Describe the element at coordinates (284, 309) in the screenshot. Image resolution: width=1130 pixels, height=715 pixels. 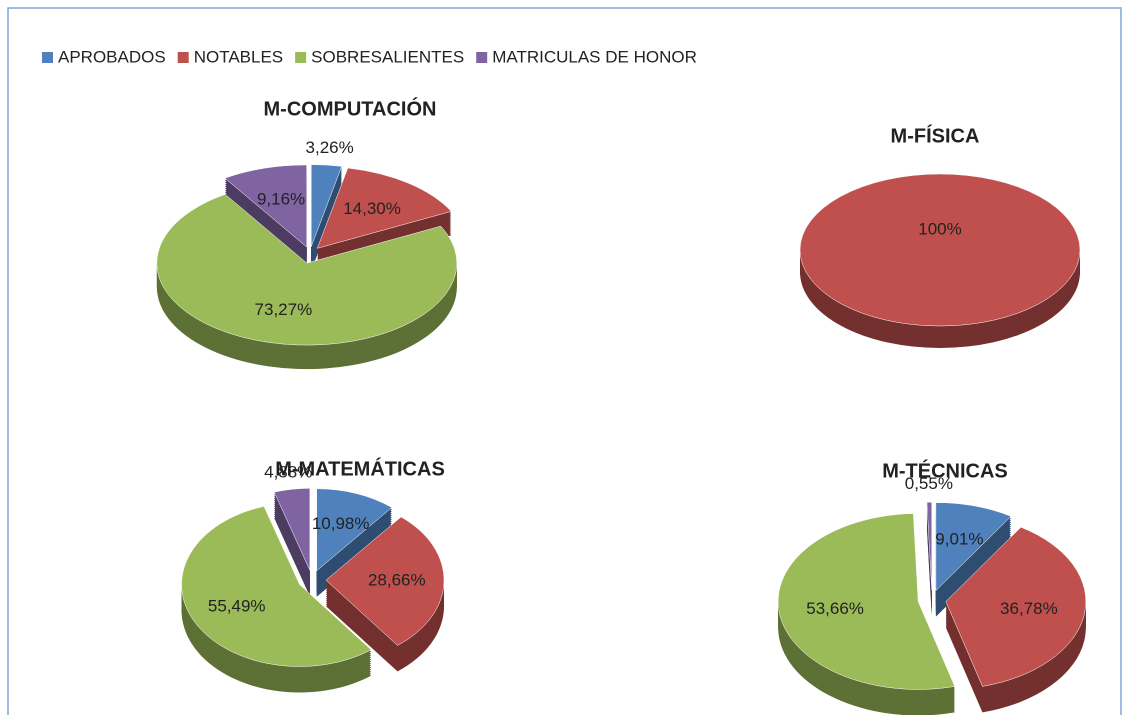
I see `data-label: 73,27%` at that location.